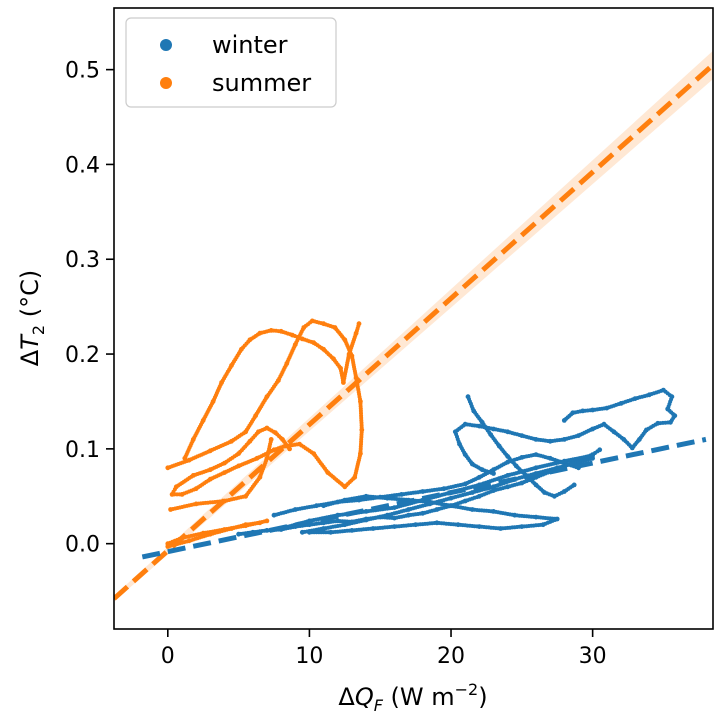 The height and width of the screenshot is (717, 714). I want to click on x-tick-label: 20, so click(451, 656).